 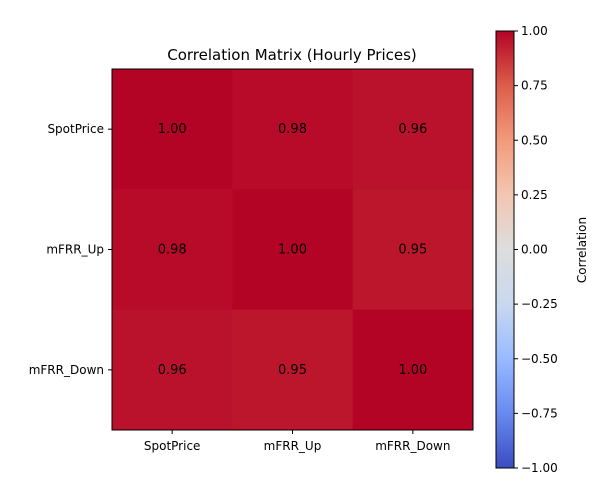 I want to click on x-tick-label-1: mFRR_Up, so click(x=293, y=446).